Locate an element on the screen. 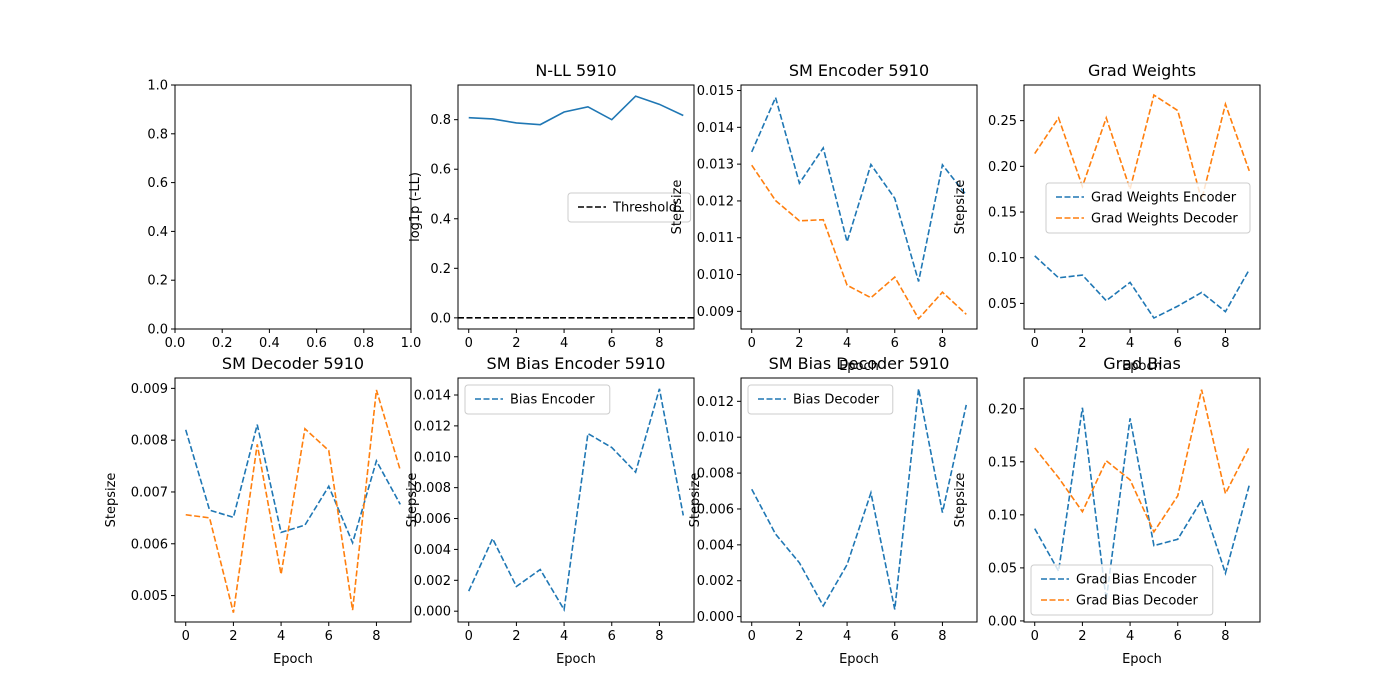 This screenshot has height=700, width=1400. y-tick-label: 0.005 is located at coordinates (149, 596).